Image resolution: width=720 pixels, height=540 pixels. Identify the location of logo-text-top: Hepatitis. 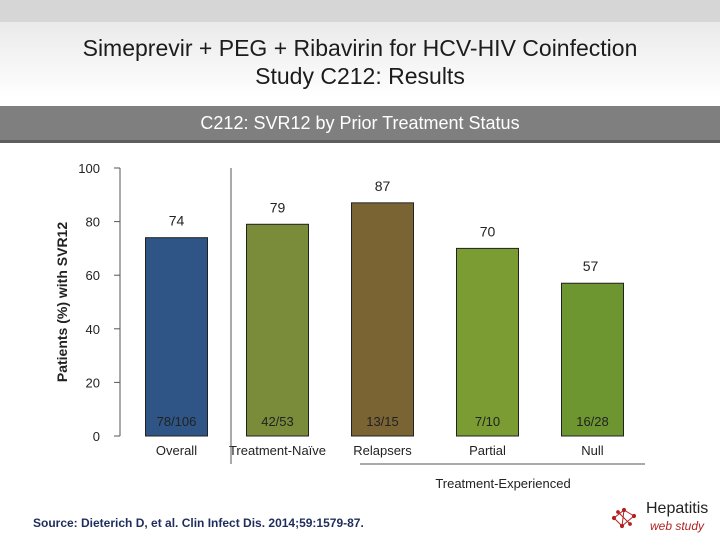
(677, 508).